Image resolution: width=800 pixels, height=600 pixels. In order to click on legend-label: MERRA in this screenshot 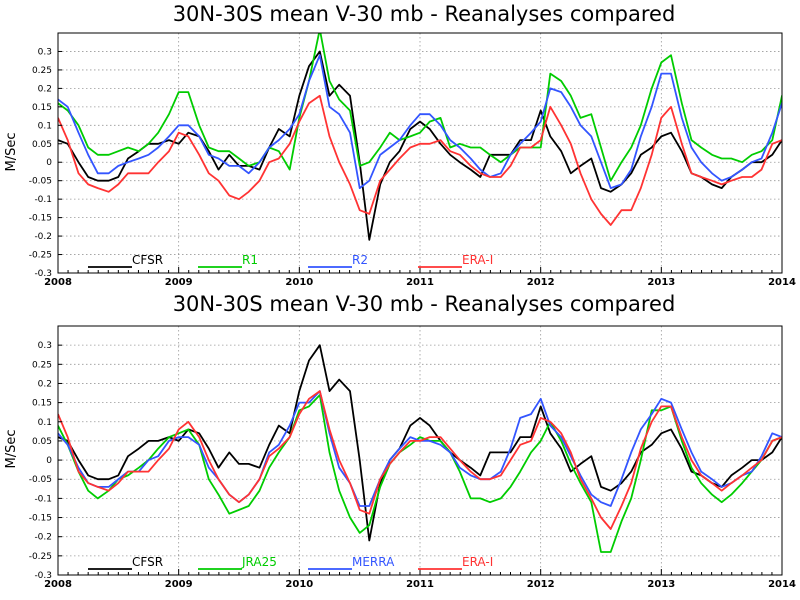, I will do `click(373, 562)`.